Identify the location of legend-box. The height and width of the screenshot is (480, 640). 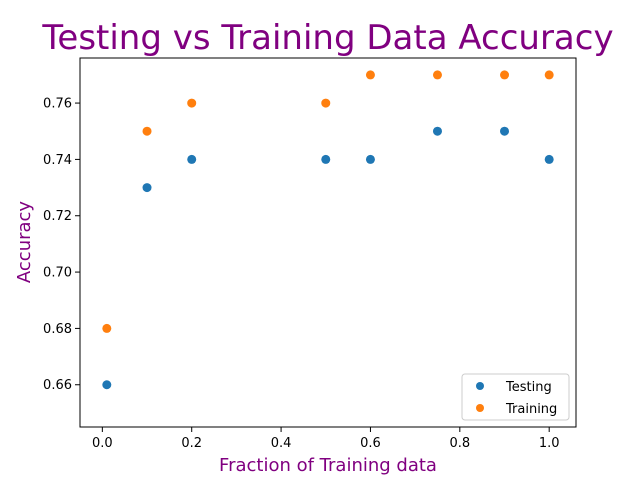
(515, 397).